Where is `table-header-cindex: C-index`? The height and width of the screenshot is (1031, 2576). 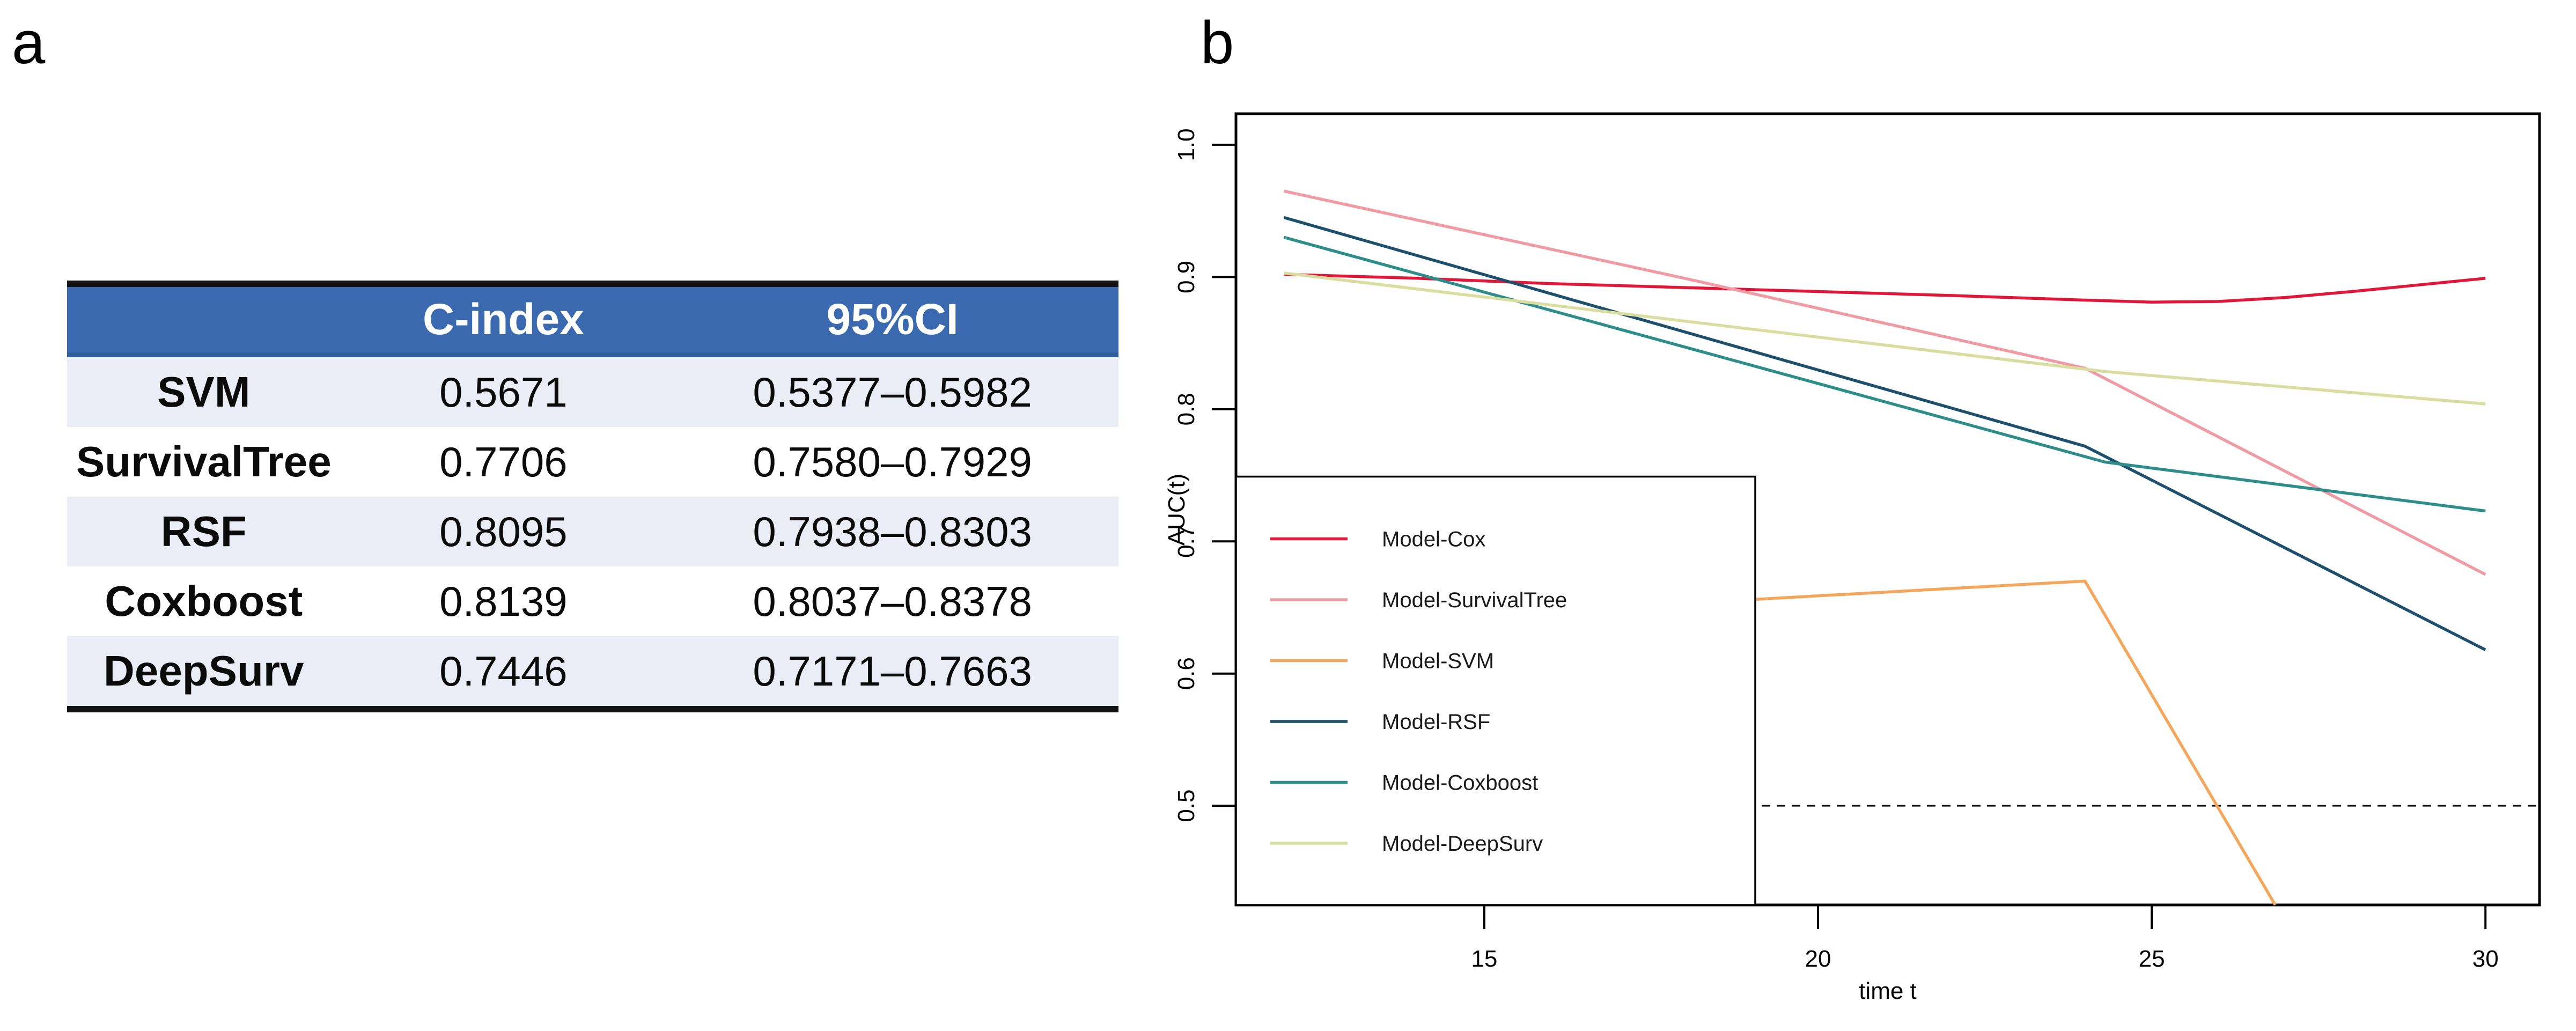
table-header-cindex: C-index is located at coordinates (503, 320).